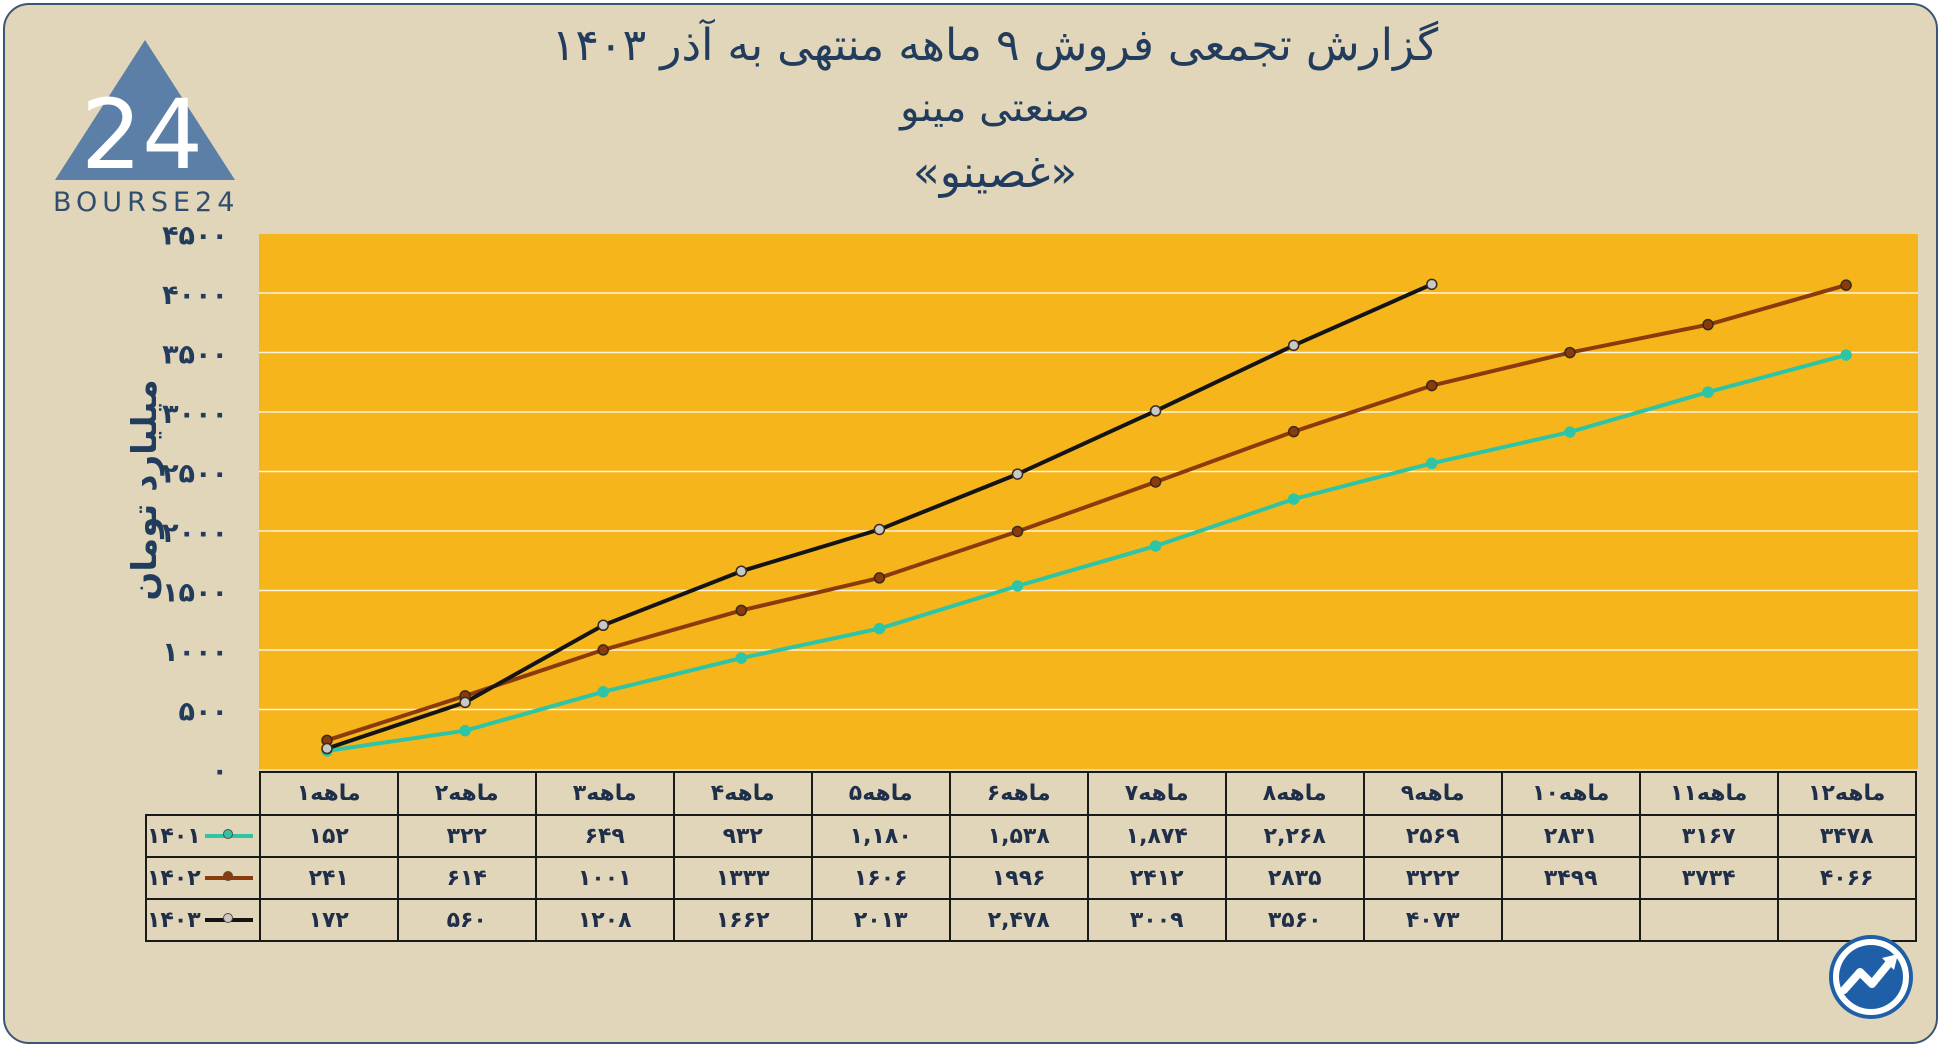 The height and width of the screenshot is (1047, 1941). What do you see at coordinates (203, 878) in the screenshot?
I see `legend-entry: ۱۴۰۲` at bounding box center [203, 878].